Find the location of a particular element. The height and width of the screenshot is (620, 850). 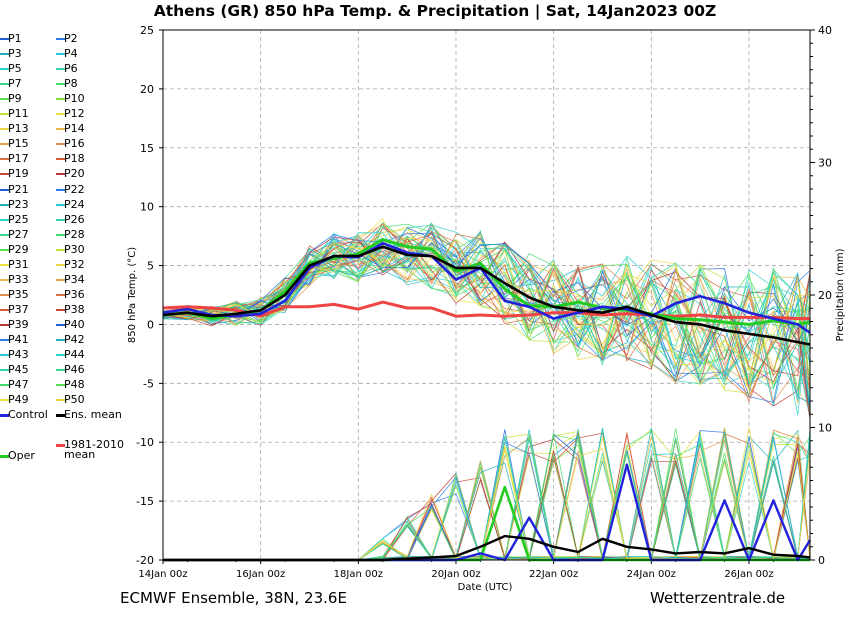

legend-label: P47 is located at coordinates (18, 385).